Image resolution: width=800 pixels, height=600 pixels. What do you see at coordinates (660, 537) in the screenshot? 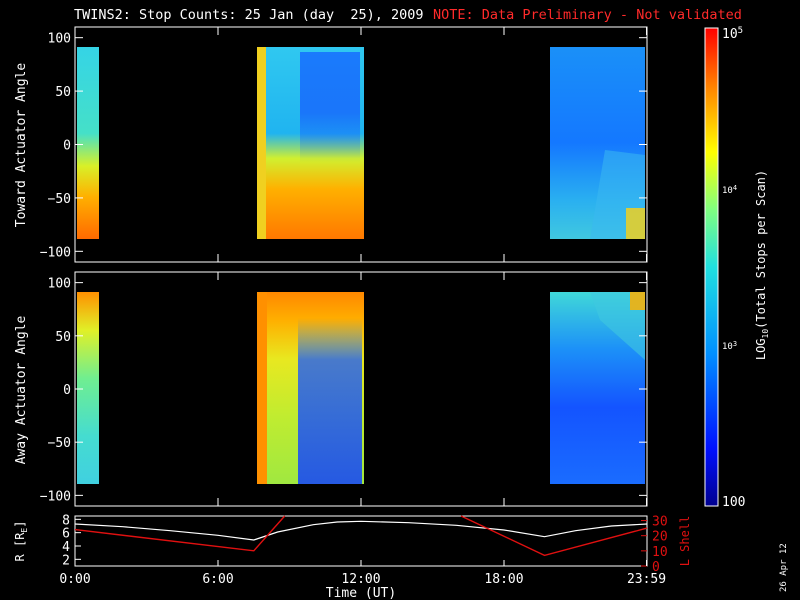
I see `orbit-right-tick-label: 20` at bounding box center [660, 537].